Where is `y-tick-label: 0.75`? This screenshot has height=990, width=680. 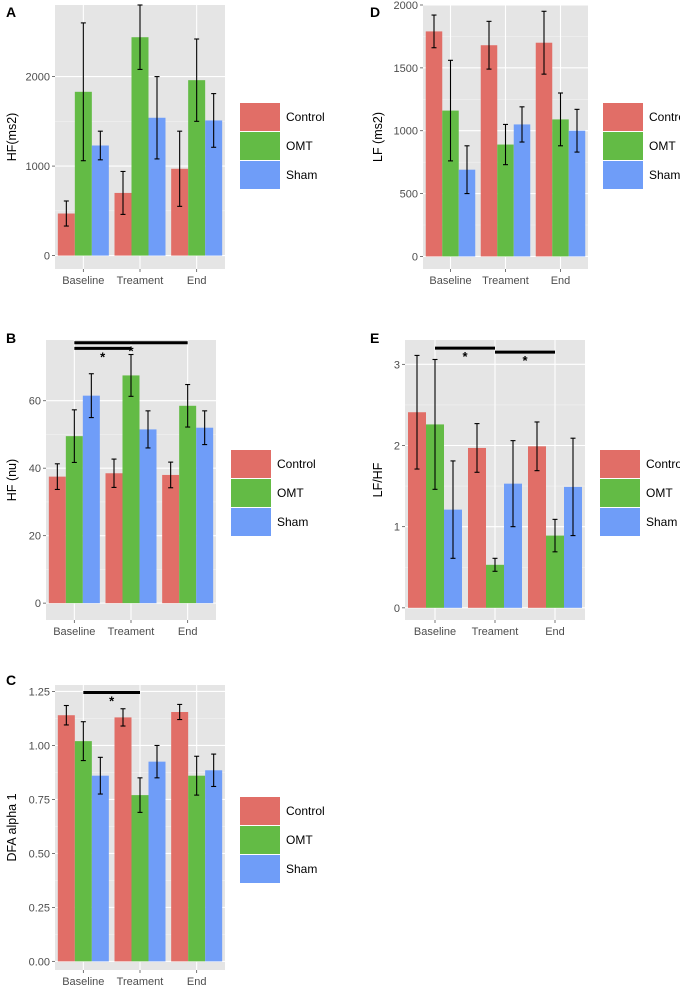 y-tick-label: 0.75 is located at coordinates (39, 800).